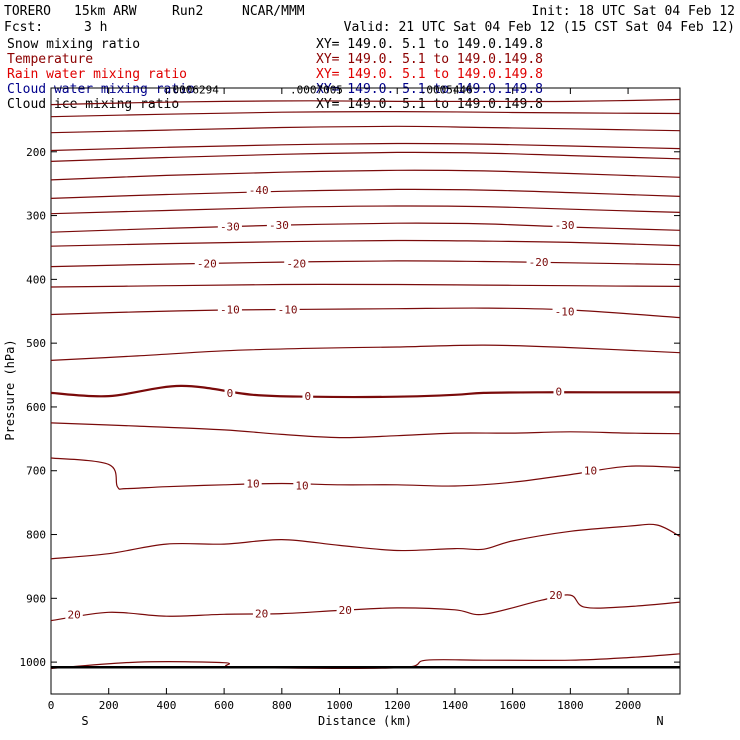 This screenshot has height=740, width=740. I want to click on cloud-ice-labels: .0006294 .0007005 .0005446, so click(319, 90).